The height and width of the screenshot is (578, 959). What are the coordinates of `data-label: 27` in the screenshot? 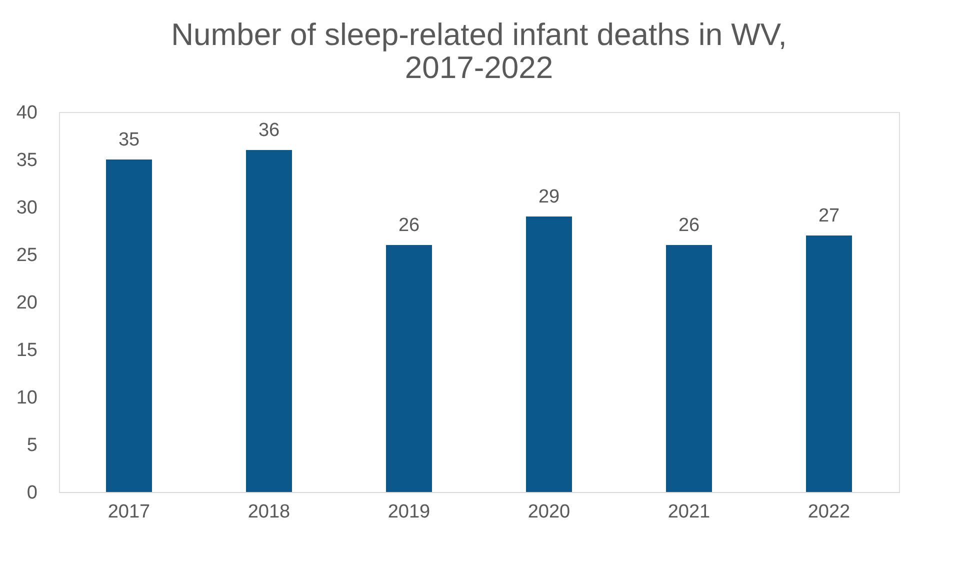 It's located at (829, 216).